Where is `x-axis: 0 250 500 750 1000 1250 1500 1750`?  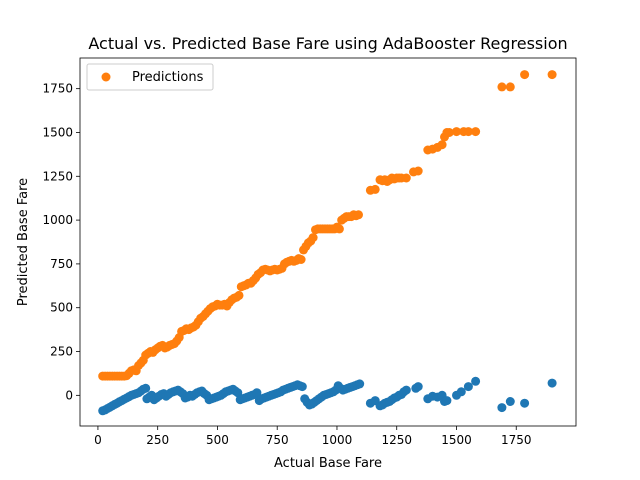 x-axis: 0 250 500 750 1000 1250 1500 1750 is located at coordinates (313, 436).